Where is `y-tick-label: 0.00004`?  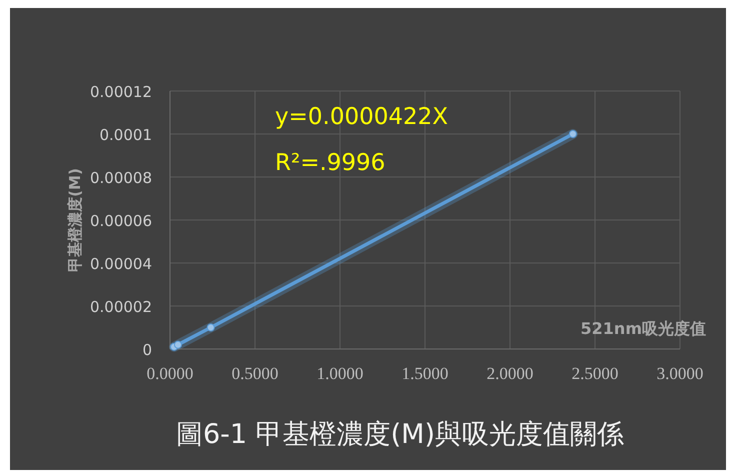
y-tick-label: 0.00004 is located at coordinates (121, 264).